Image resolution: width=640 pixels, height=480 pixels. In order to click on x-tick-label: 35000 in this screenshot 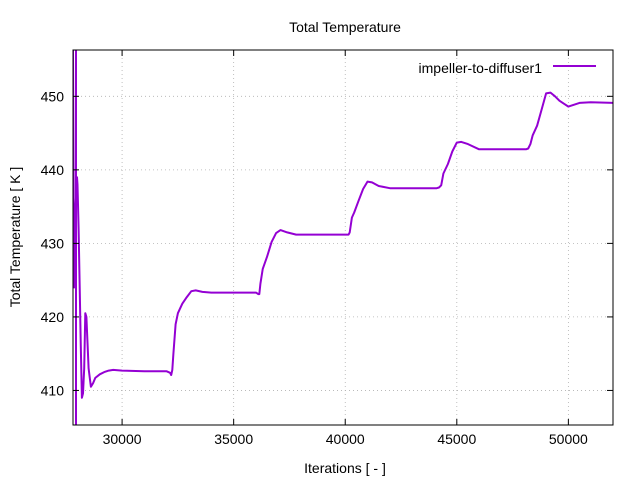, I will do `click(233, 439)`.